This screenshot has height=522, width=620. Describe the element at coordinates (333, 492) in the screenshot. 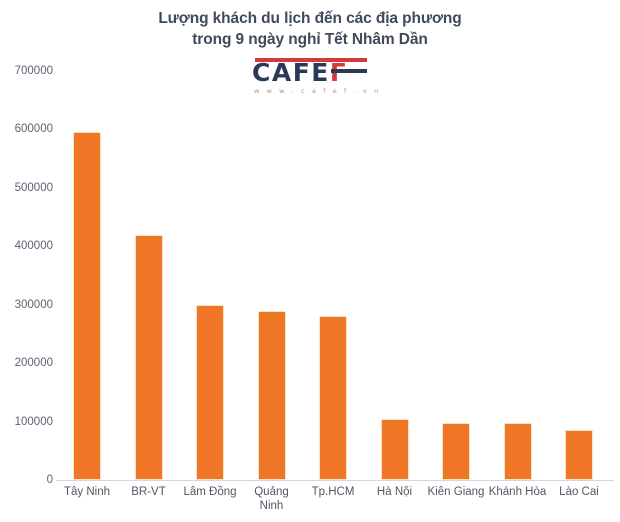

I see `x-axis-tick-label: Tp.HCM` at that location.